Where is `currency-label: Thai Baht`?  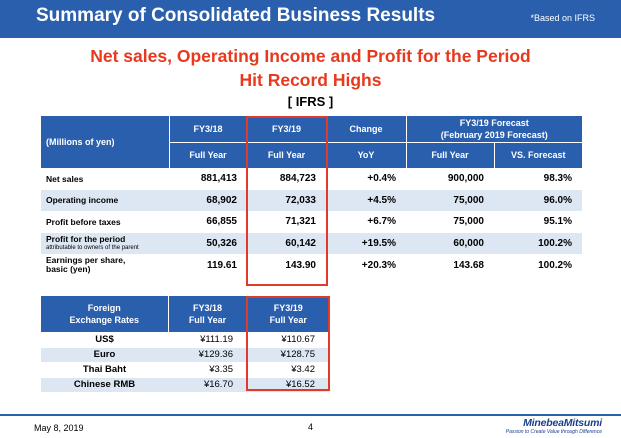 currency-label: Thai Baht is located at coordinates (104, 370).